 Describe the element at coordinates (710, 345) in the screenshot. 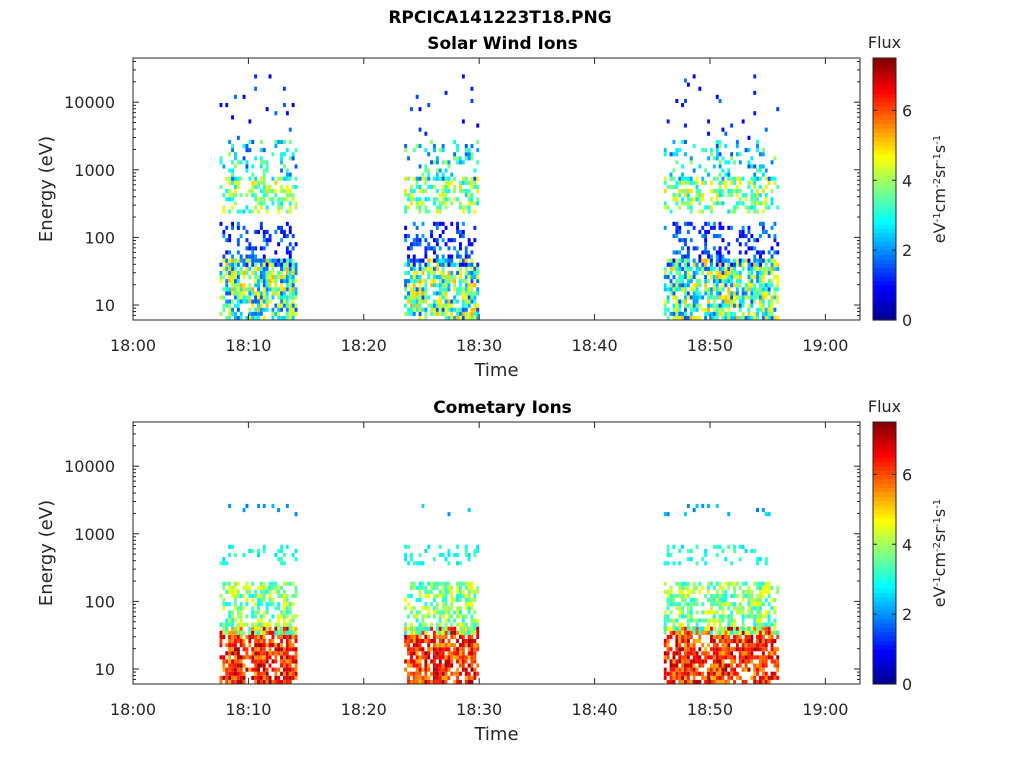

I see `x-tick-label: 18:50` at that location.